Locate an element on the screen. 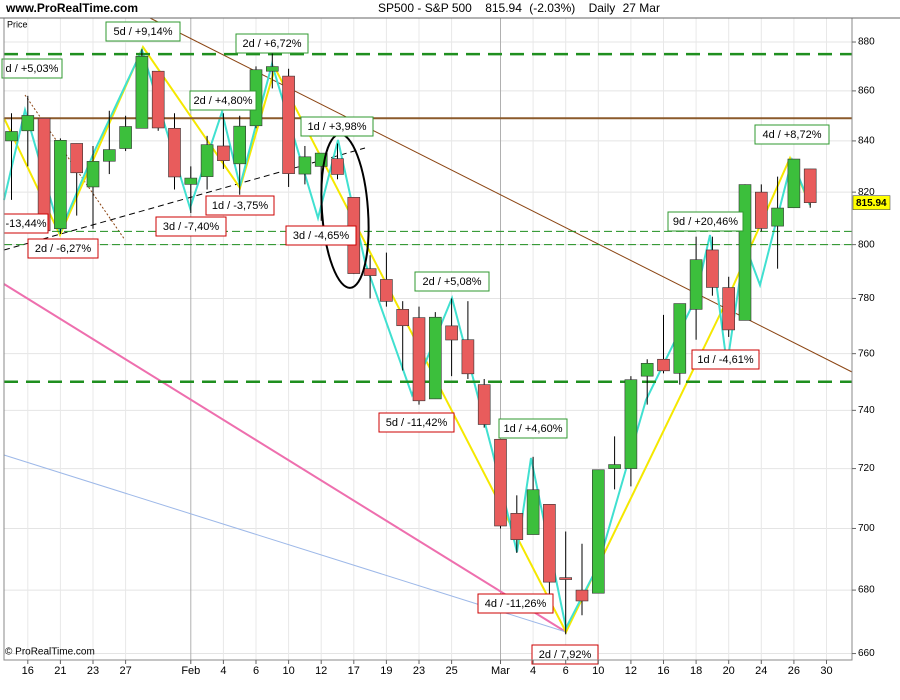 The width and height of the screenshot is (900, 700). annotation-label: 3d / -7,40% is located at coordinates (191, 227).